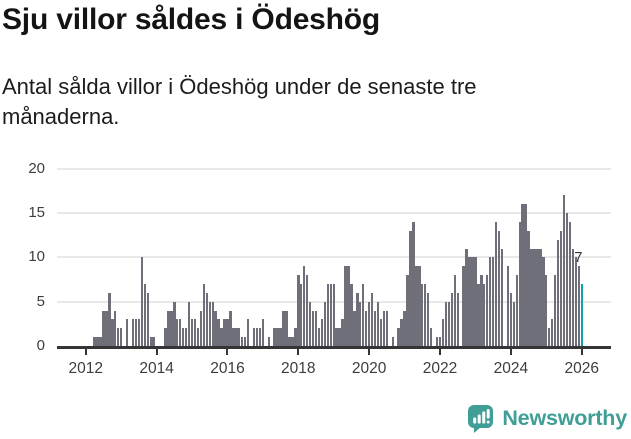 Image resolution: width=631 pixels, height=439 pixels. Describe the element at coordinates (298, 368) in the screenshot. I see `x-axis-label: 2018` at that location.